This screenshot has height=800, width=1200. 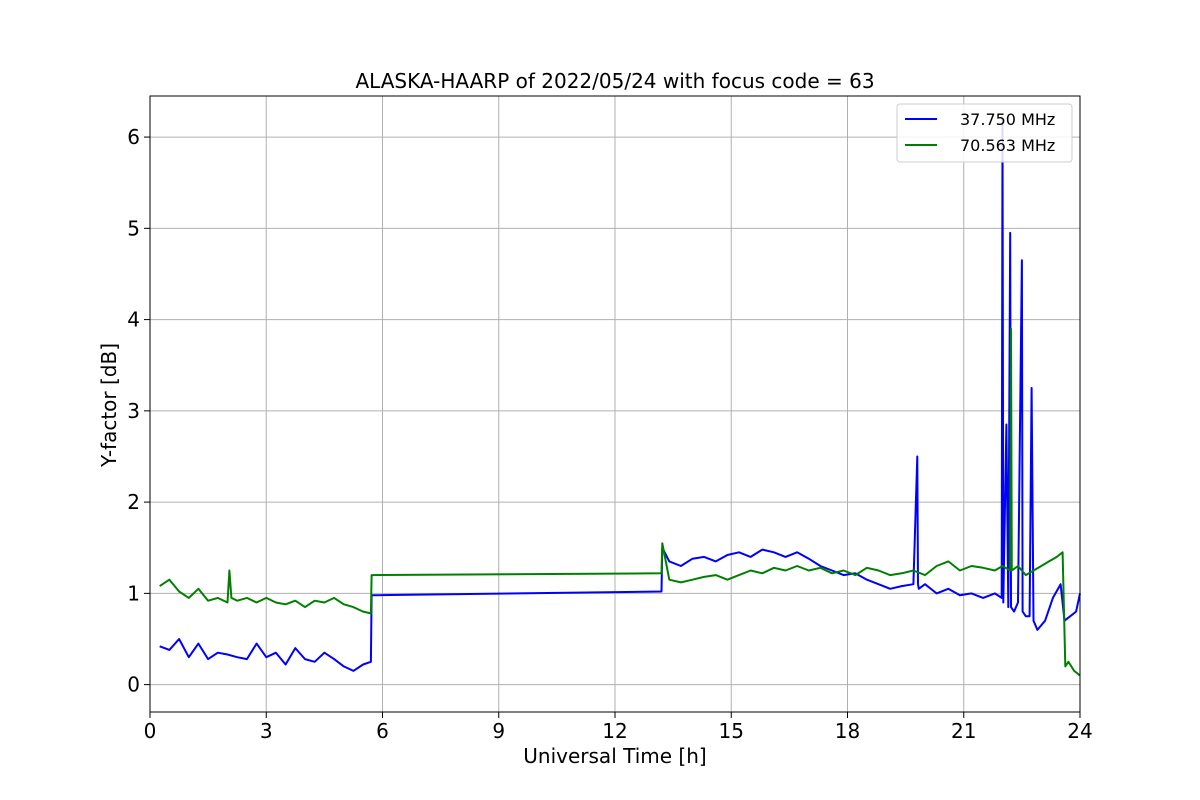 I want to click on legend: 37.750 MHz 70.563 MHz, so click(x=984, y=133).